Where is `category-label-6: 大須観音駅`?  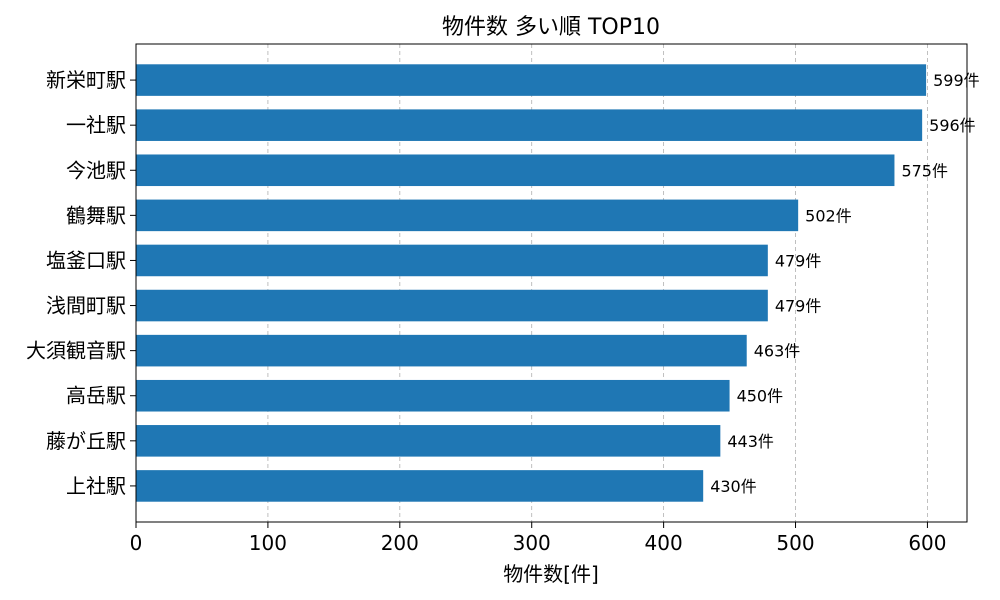 category-label-6: 大須観音駅 is located at coordinates (76, 351).